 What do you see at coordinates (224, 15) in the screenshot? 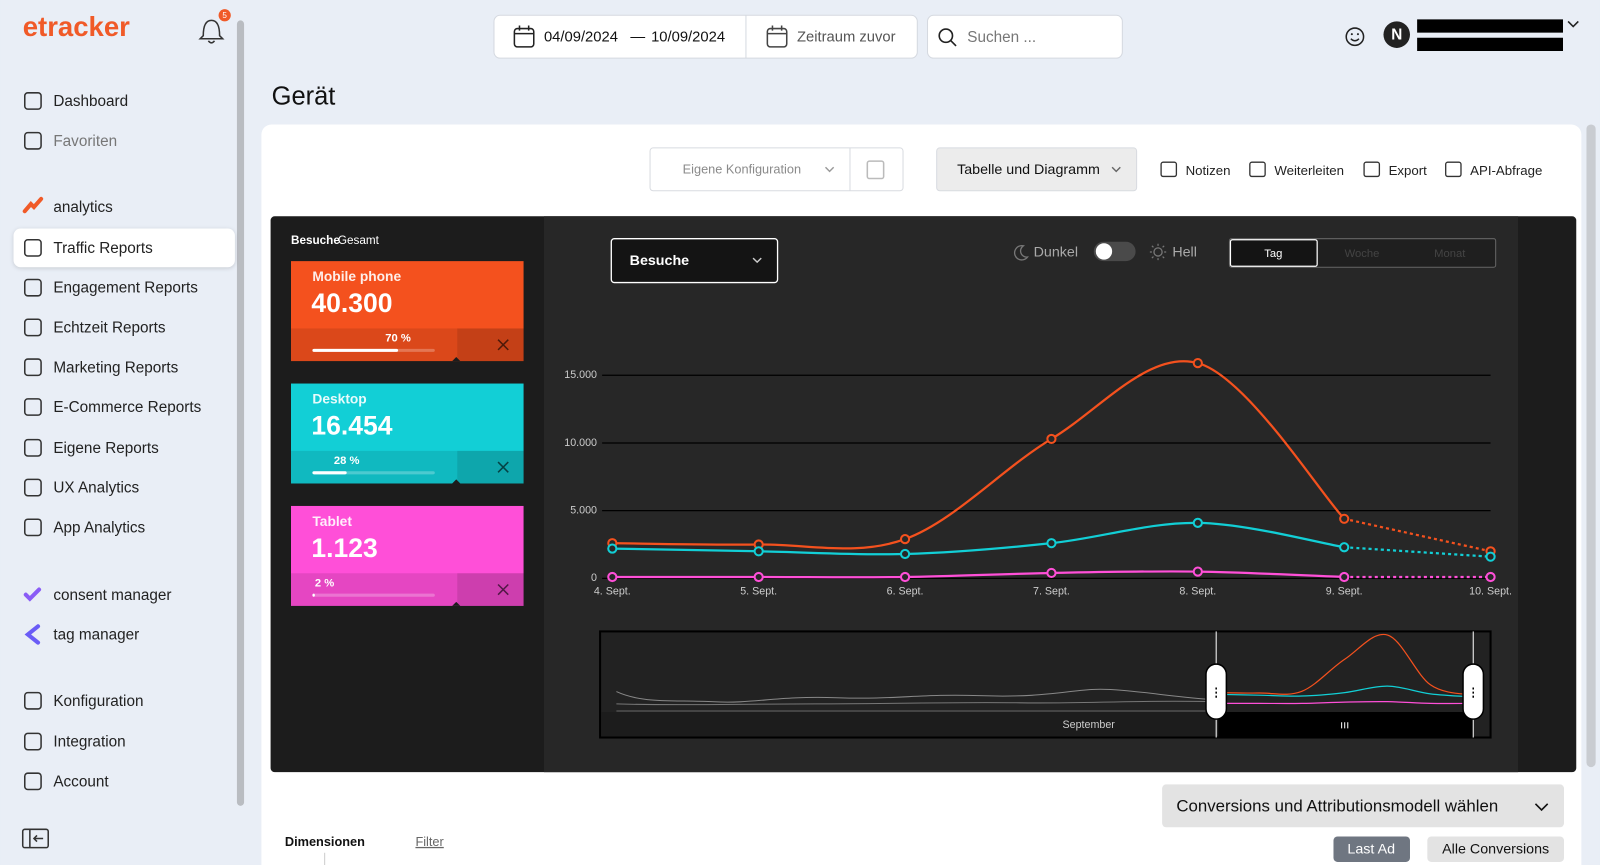
I see `badge-count: 5` at bounding box center [224, 15].